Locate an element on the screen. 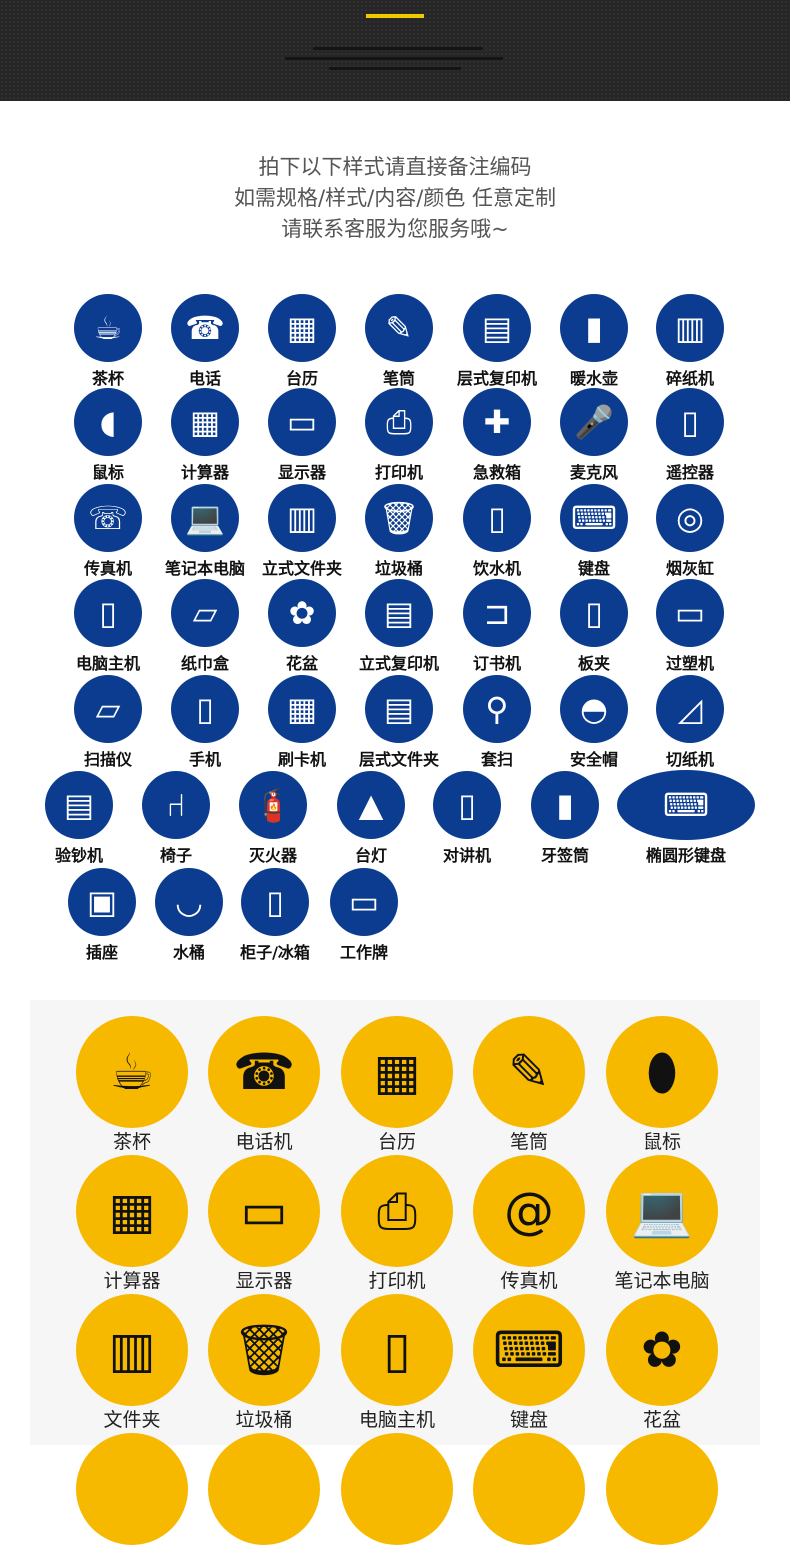  icon-tile: ⊐ is located at coordinates (497, 613).